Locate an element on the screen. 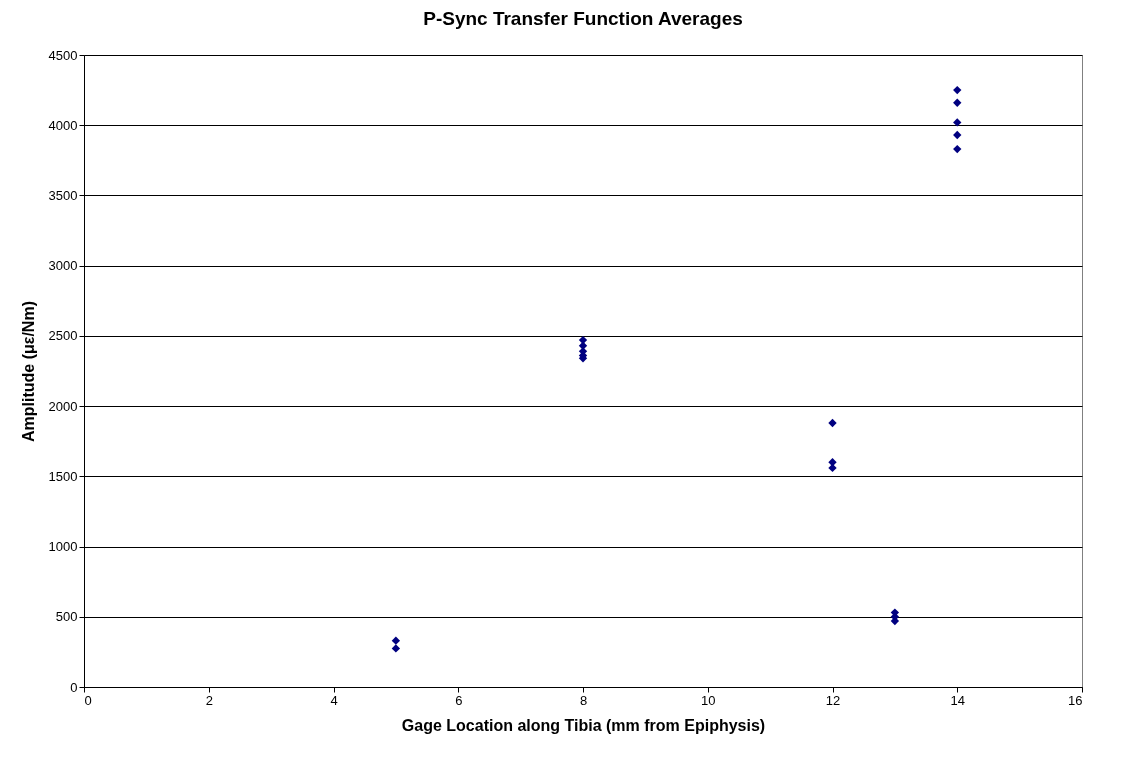 This screenshot has height=777, width=1136. x-tick-label: 6 is located at coordinates (459, 700).